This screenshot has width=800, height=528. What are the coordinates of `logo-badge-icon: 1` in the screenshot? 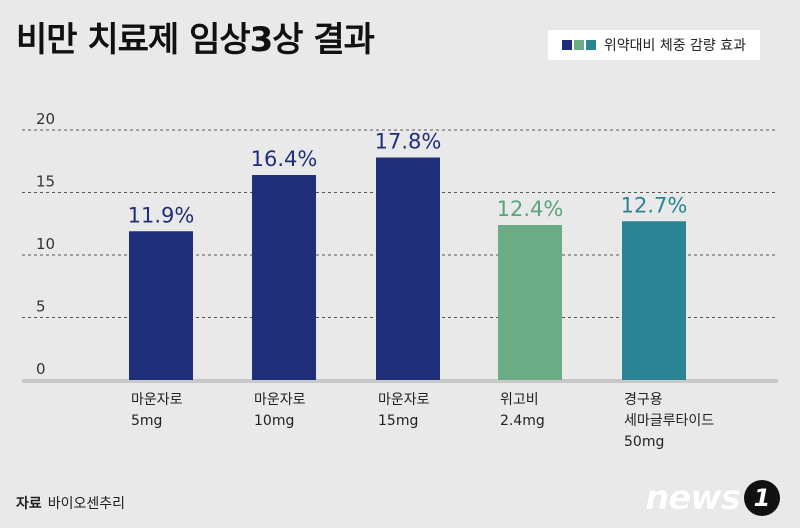 It's located at (762, 498).